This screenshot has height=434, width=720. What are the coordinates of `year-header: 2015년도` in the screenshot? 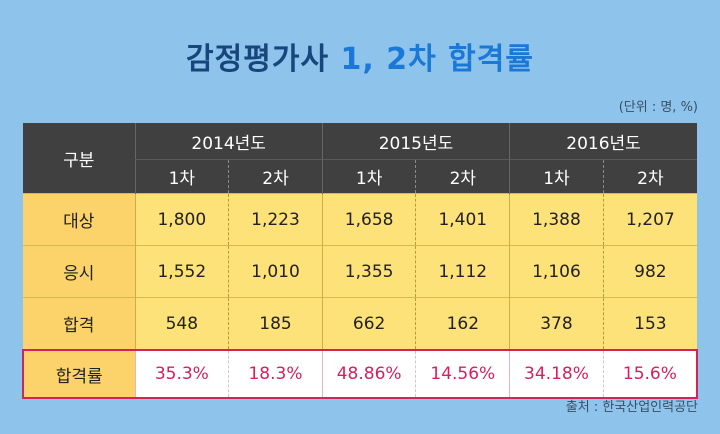 It's located at (415, 141).